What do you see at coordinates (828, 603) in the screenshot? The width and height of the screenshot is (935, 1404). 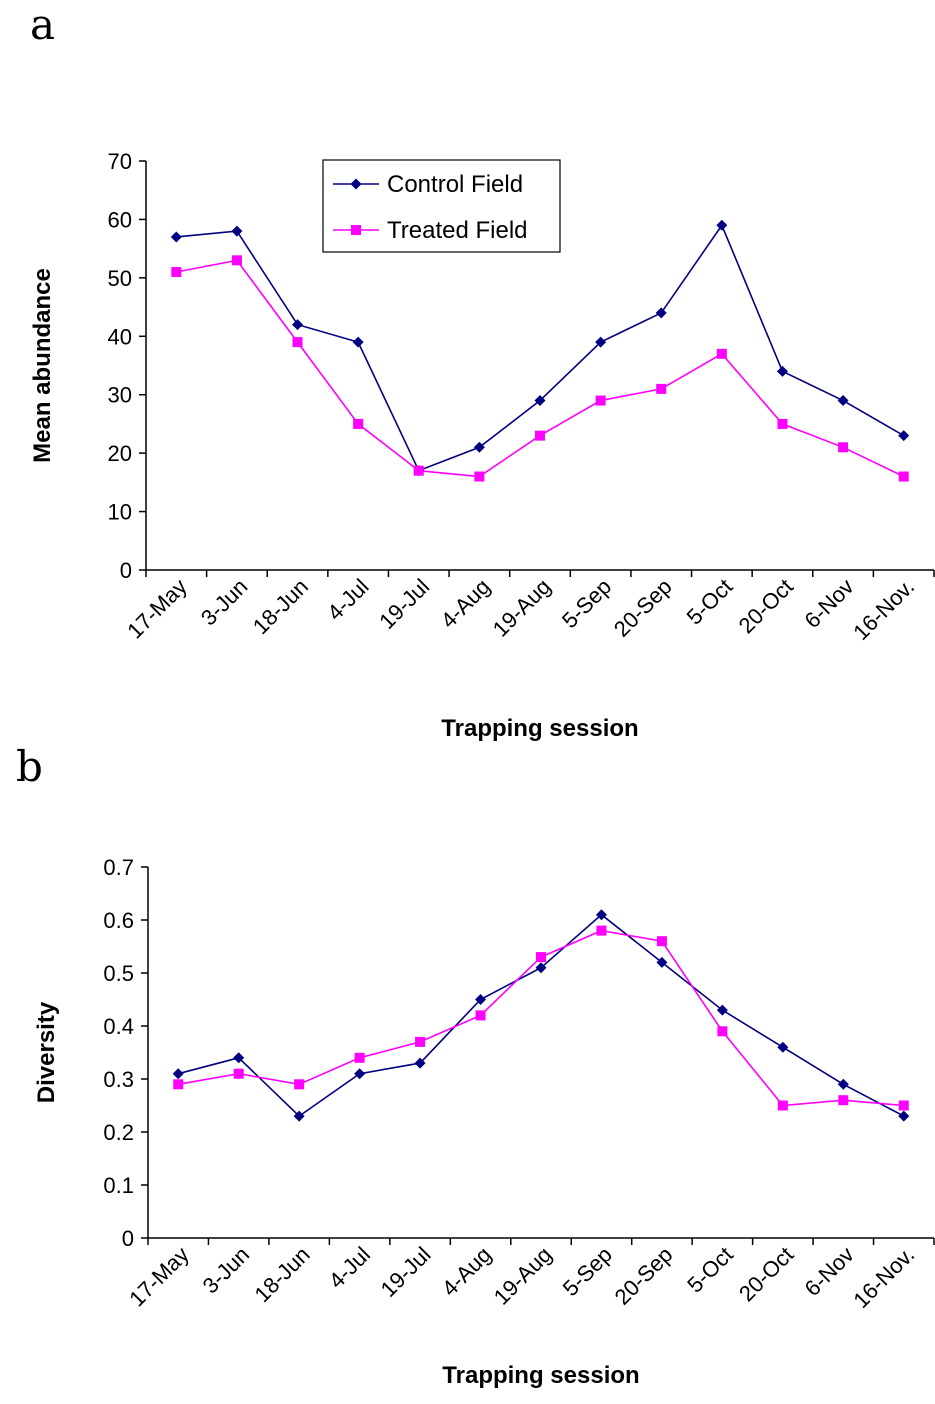 I see `x-tick-label: 6-Nov` at bounding box center [828, 603].